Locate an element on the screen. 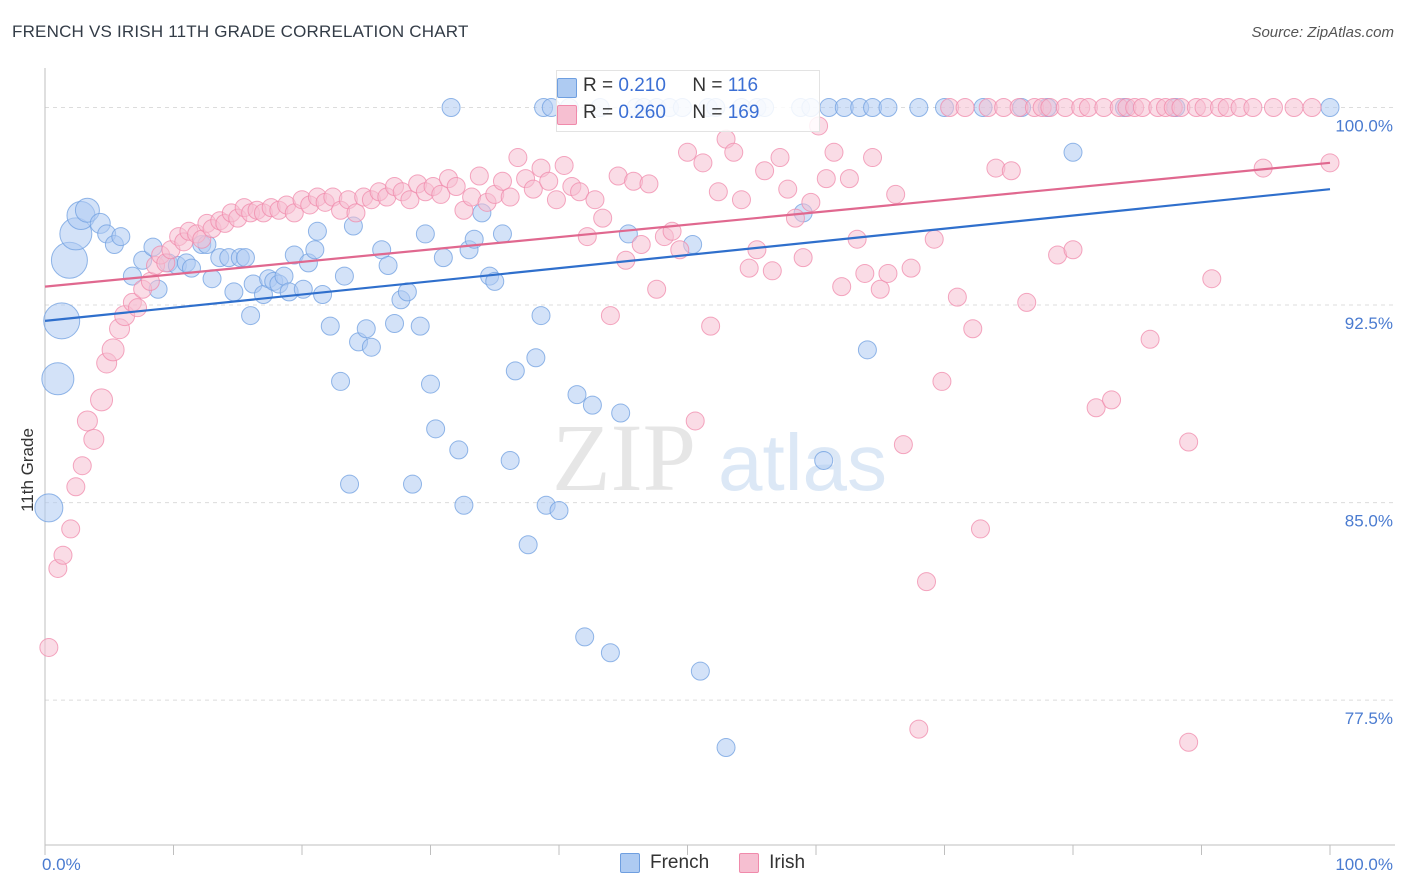 Image resolution: width=1406 pixels, height=892 pixels. stats-n-value: 169 is located at coordinates (743, 112).